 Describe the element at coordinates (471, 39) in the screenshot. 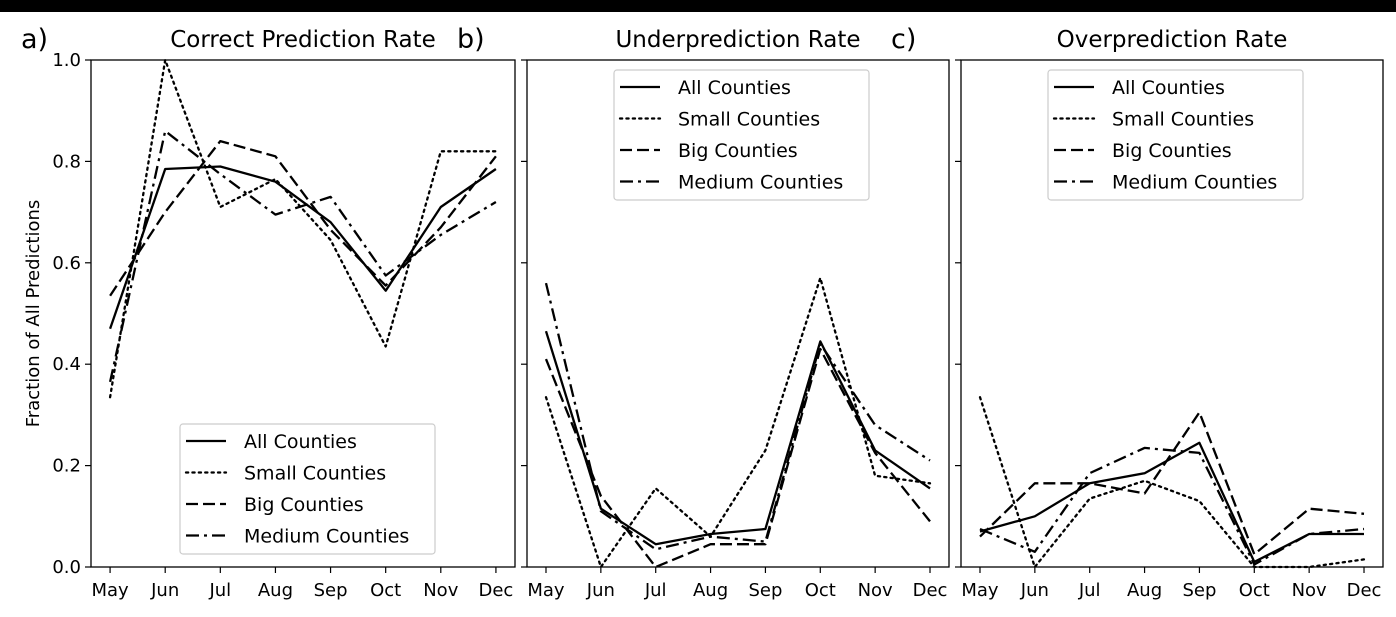

I see `panel-label-2: b)` at that location.